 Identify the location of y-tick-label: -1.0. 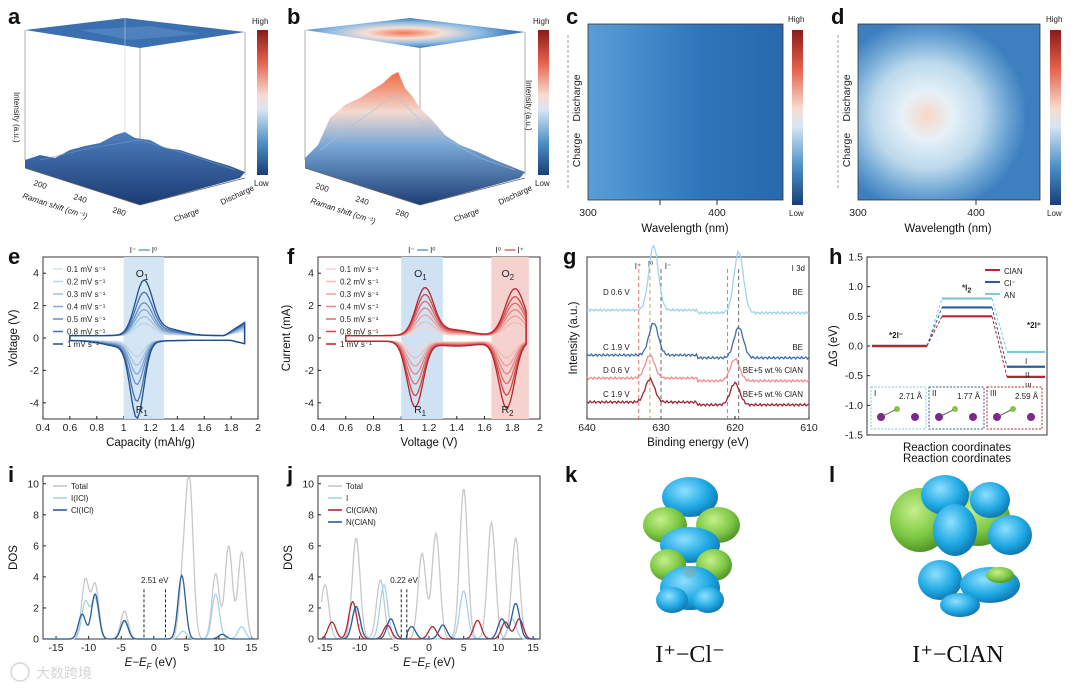
(854, 406).